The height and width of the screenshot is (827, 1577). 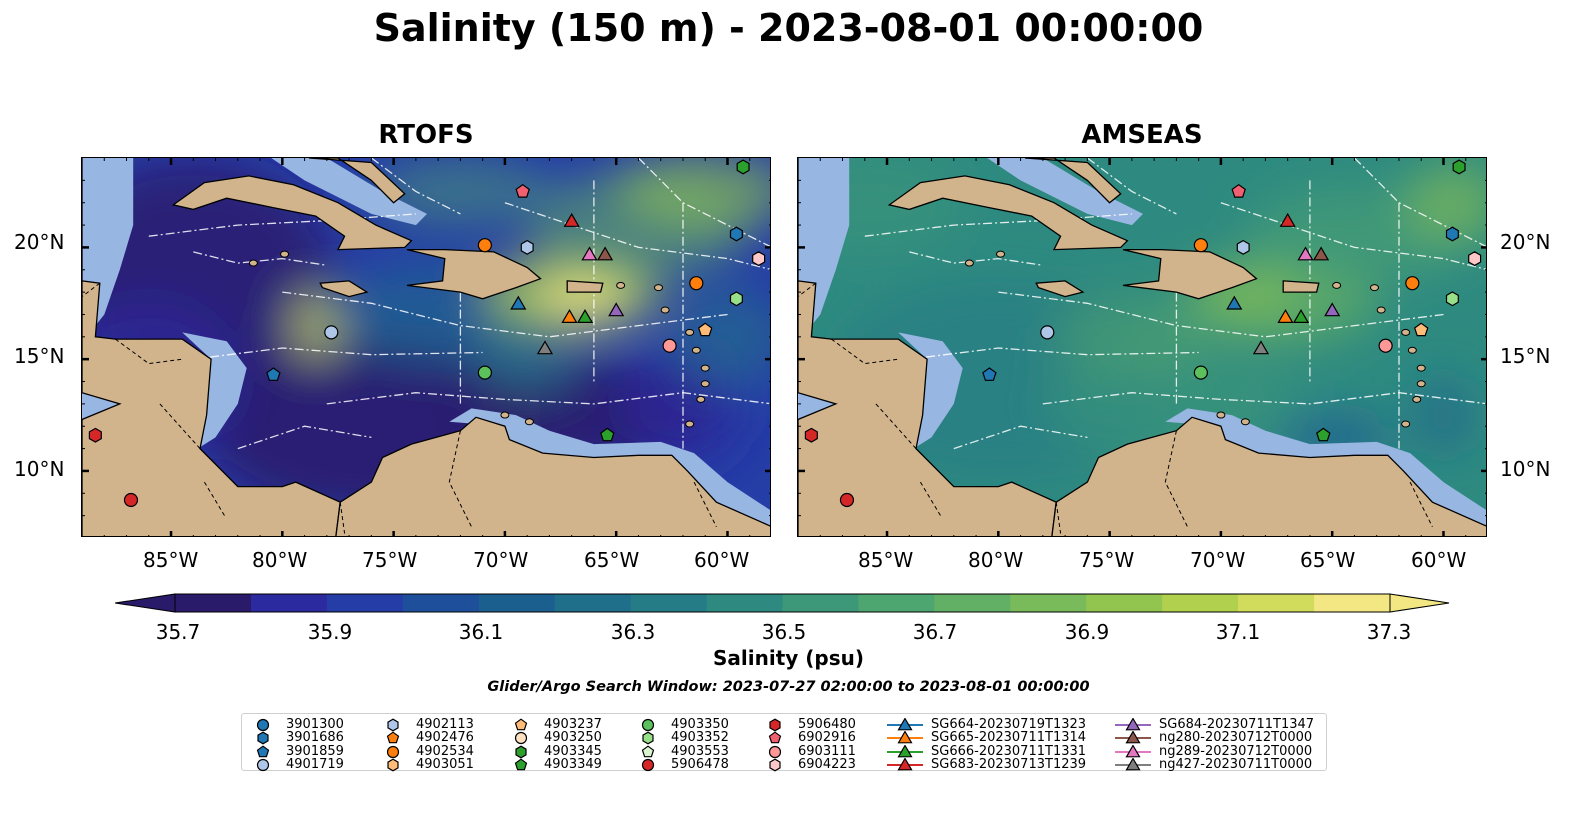 I want to click on lon-label-85w-right: 85°W, so click(x=886, y=560).